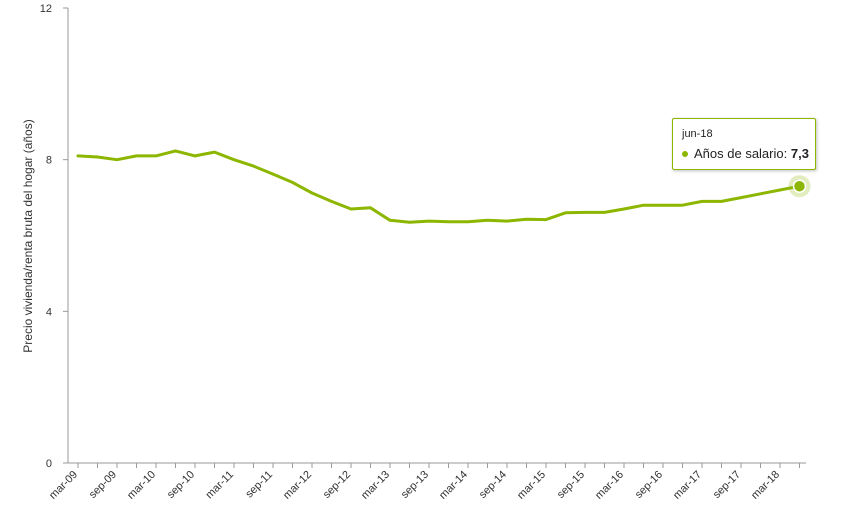  What do you see at coordinates (438, 186) in the screenshot?
I see `series-line` at bounding box center [438, 186].